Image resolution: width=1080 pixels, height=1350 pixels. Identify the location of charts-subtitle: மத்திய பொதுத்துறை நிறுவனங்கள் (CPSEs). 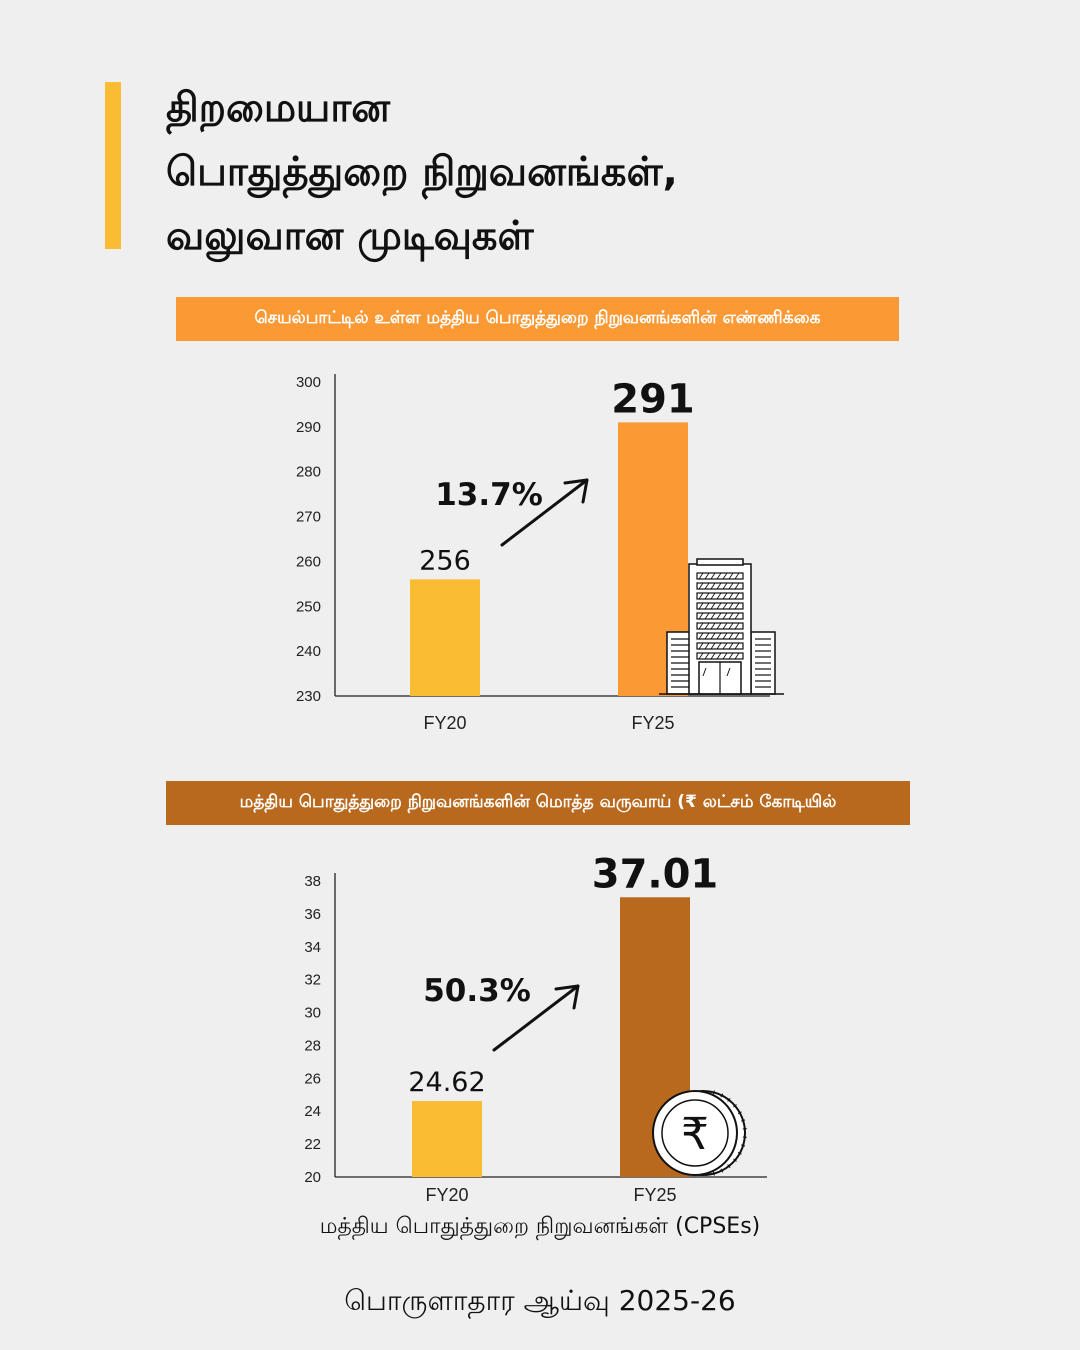
(540, 1226).